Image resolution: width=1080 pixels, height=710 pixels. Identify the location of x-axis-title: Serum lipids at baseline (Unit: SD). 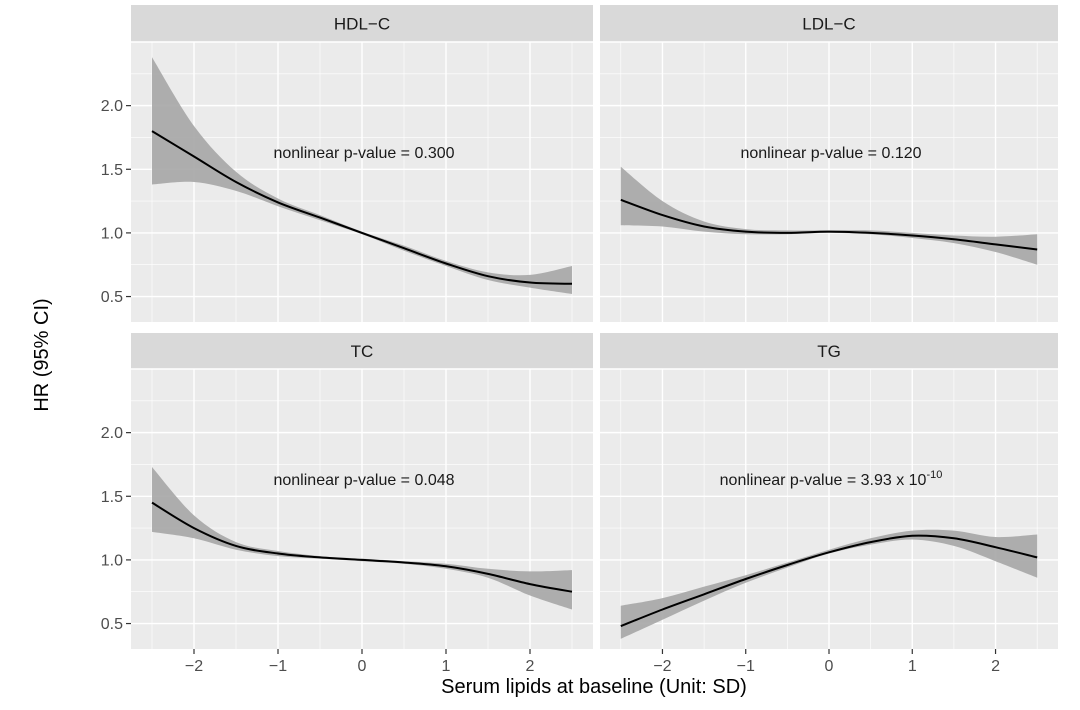
(594, 687).